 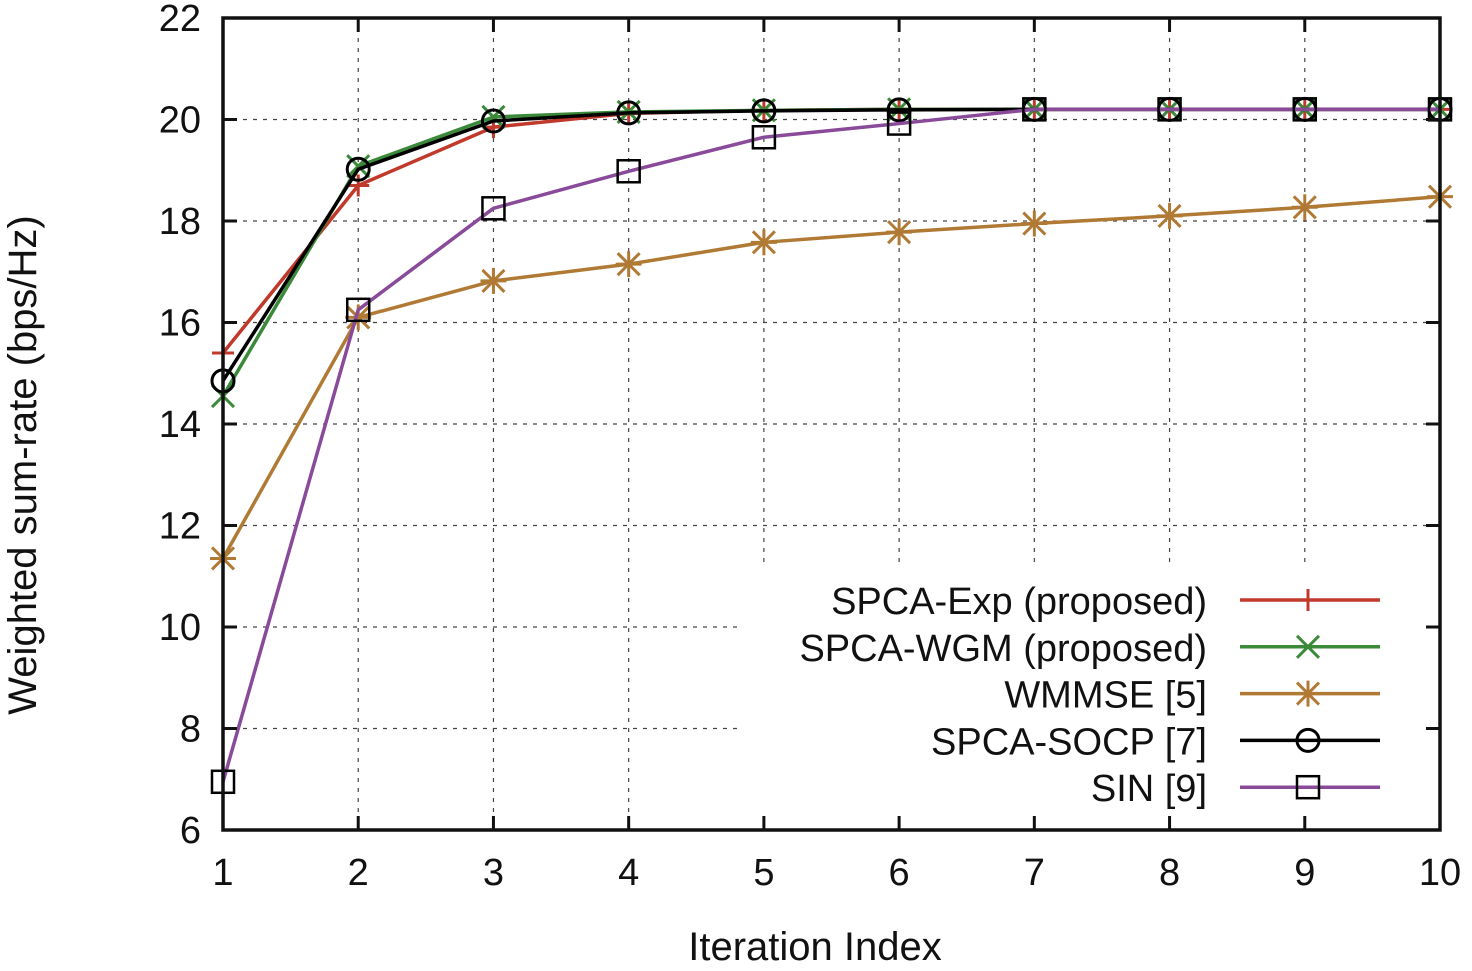 I want to click on x-tick-label: 4, so click(x=628, y=873).